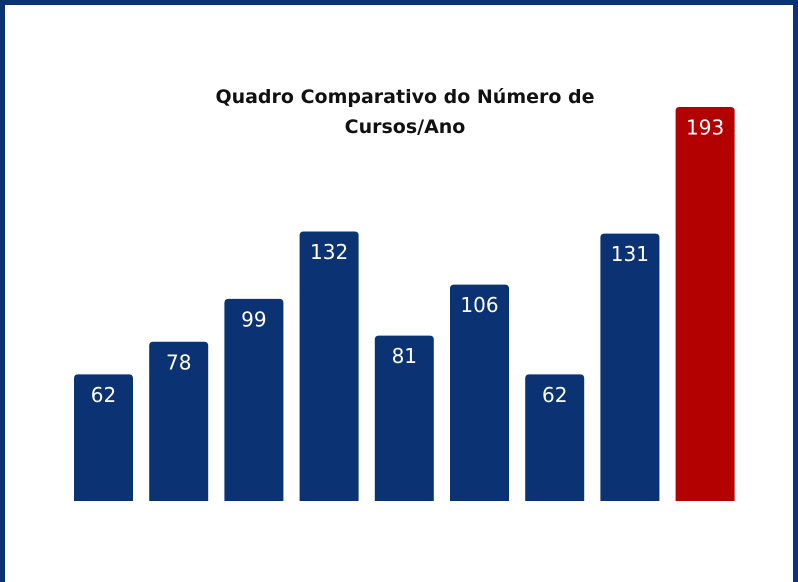 Image resolution: width=798 pixels, height=582 pixels. Describe the element at coordinates (630, 254) in the screenshot. I see `data-label: 131` at that location.